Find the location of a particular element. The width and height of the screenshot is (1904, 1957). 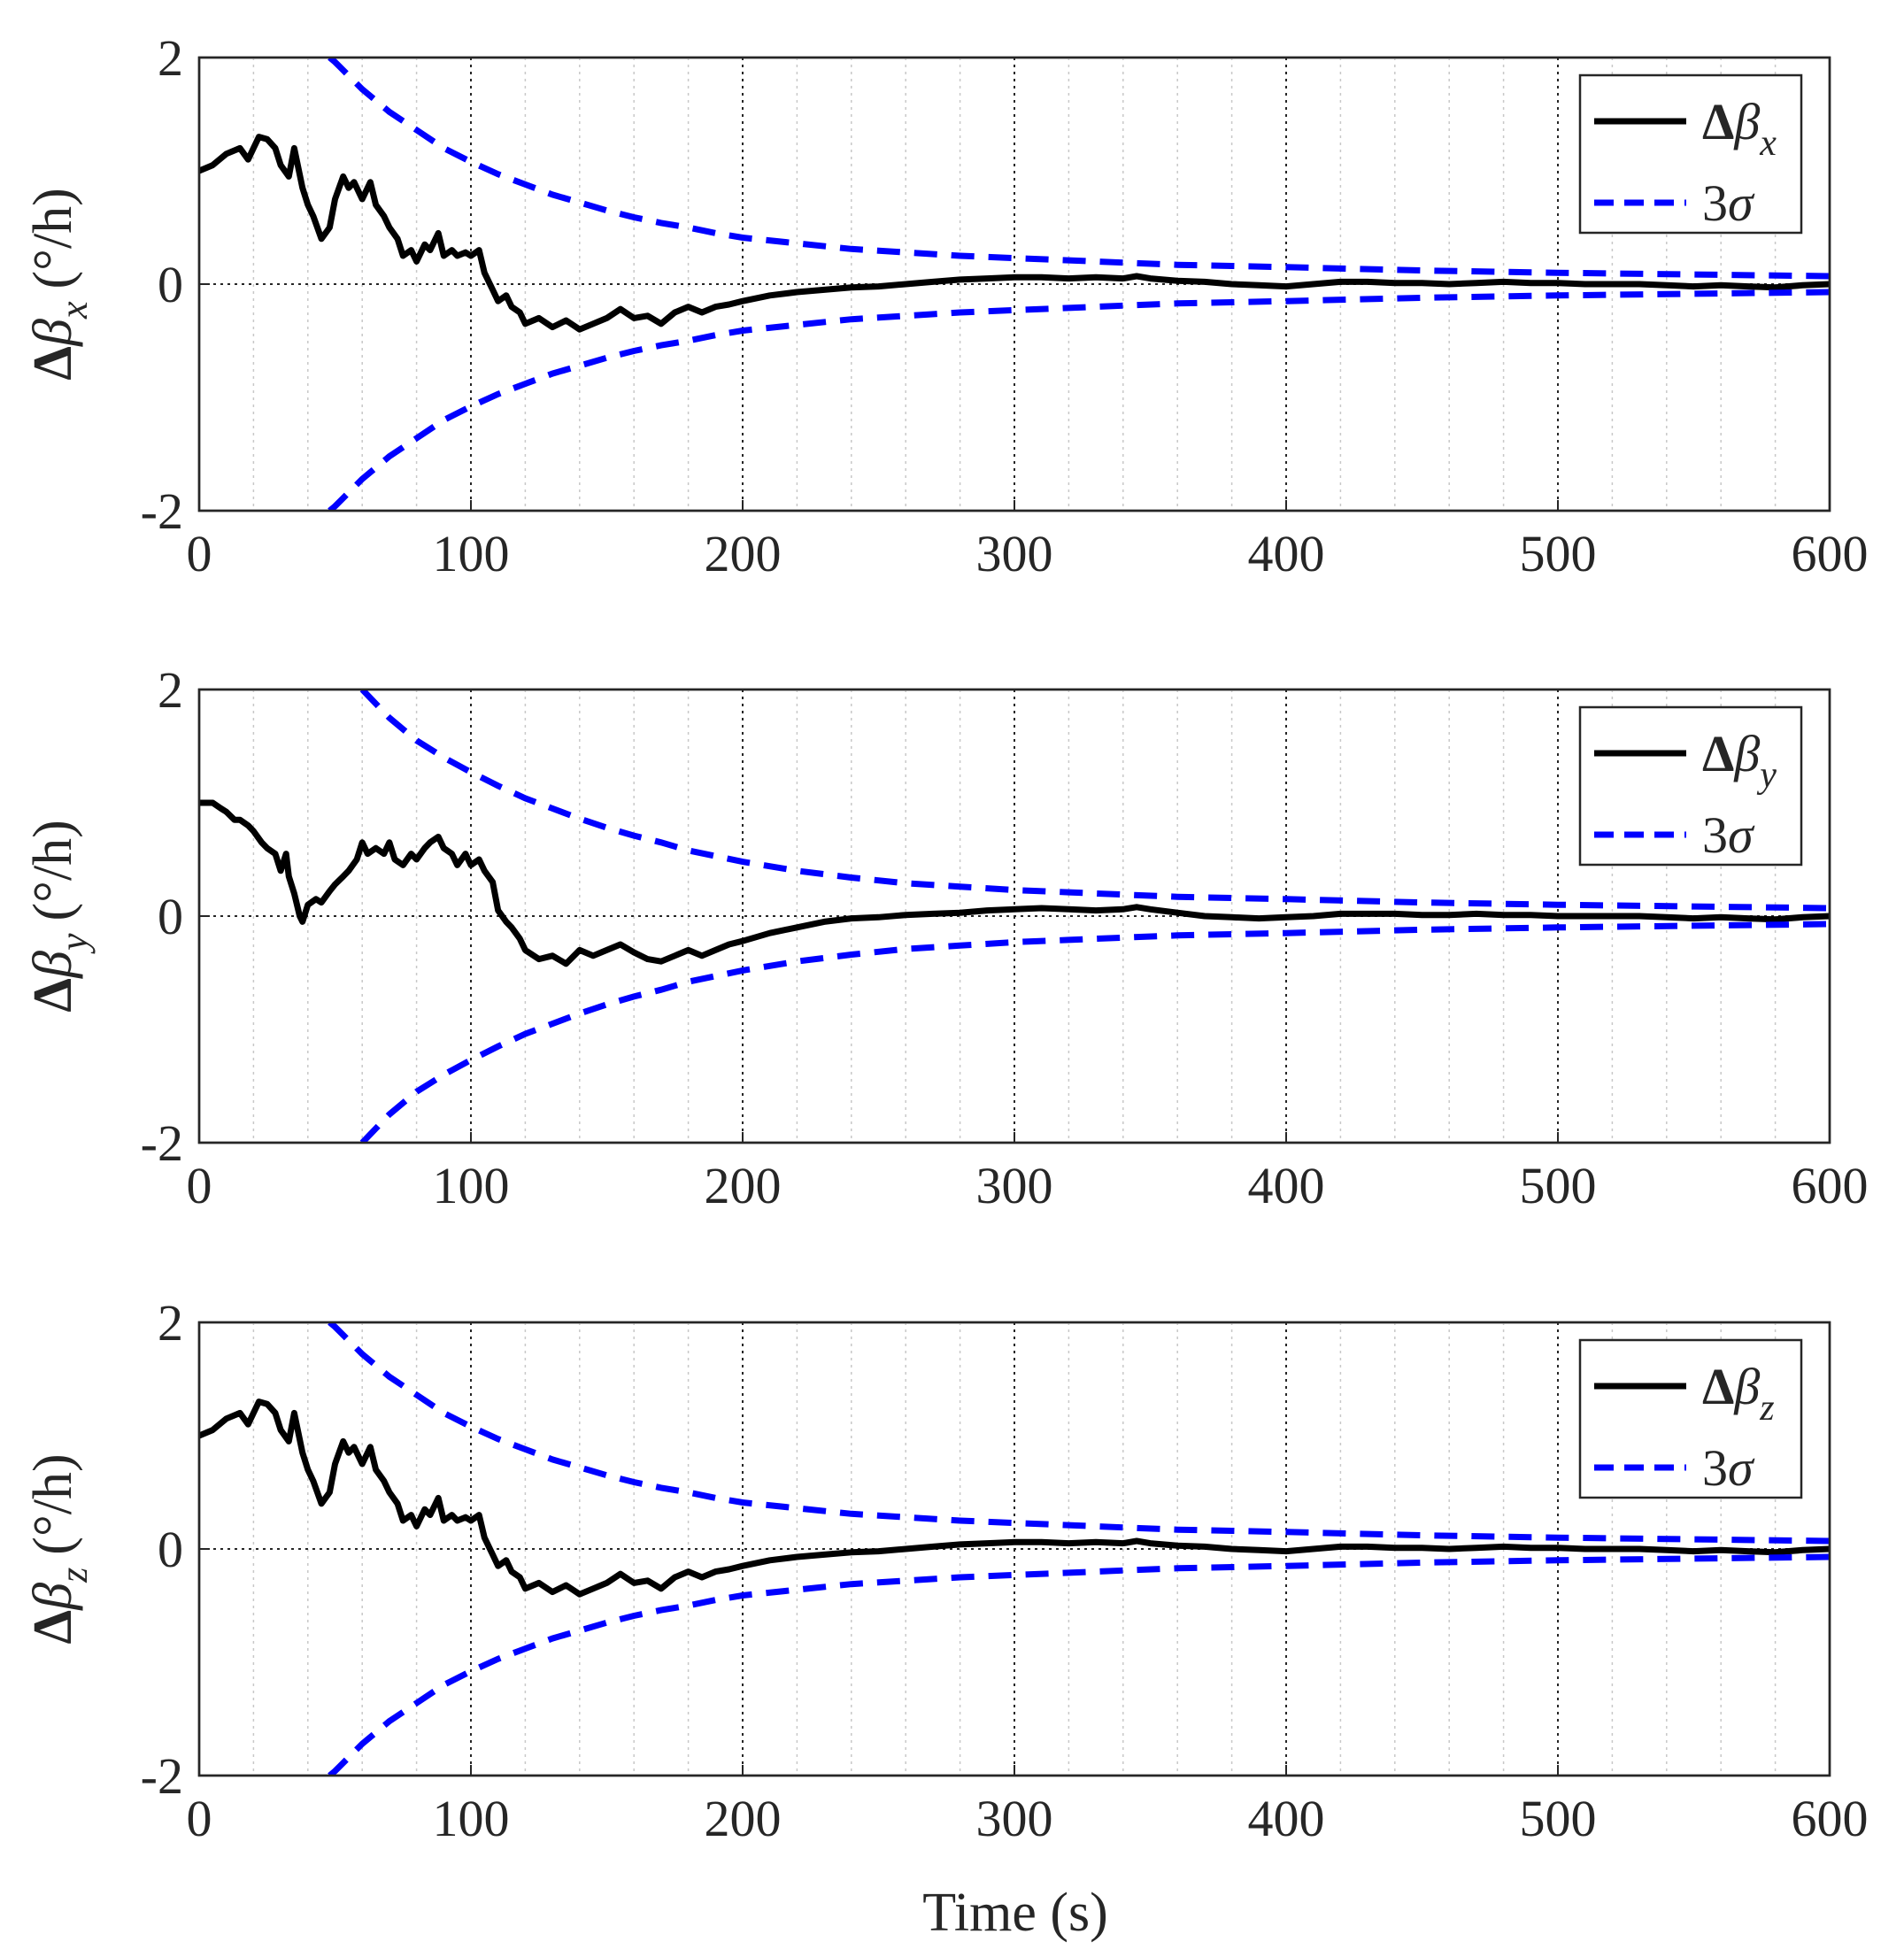

y-axis-label: Δβy(°/h) is located at coordinates (59, 917).